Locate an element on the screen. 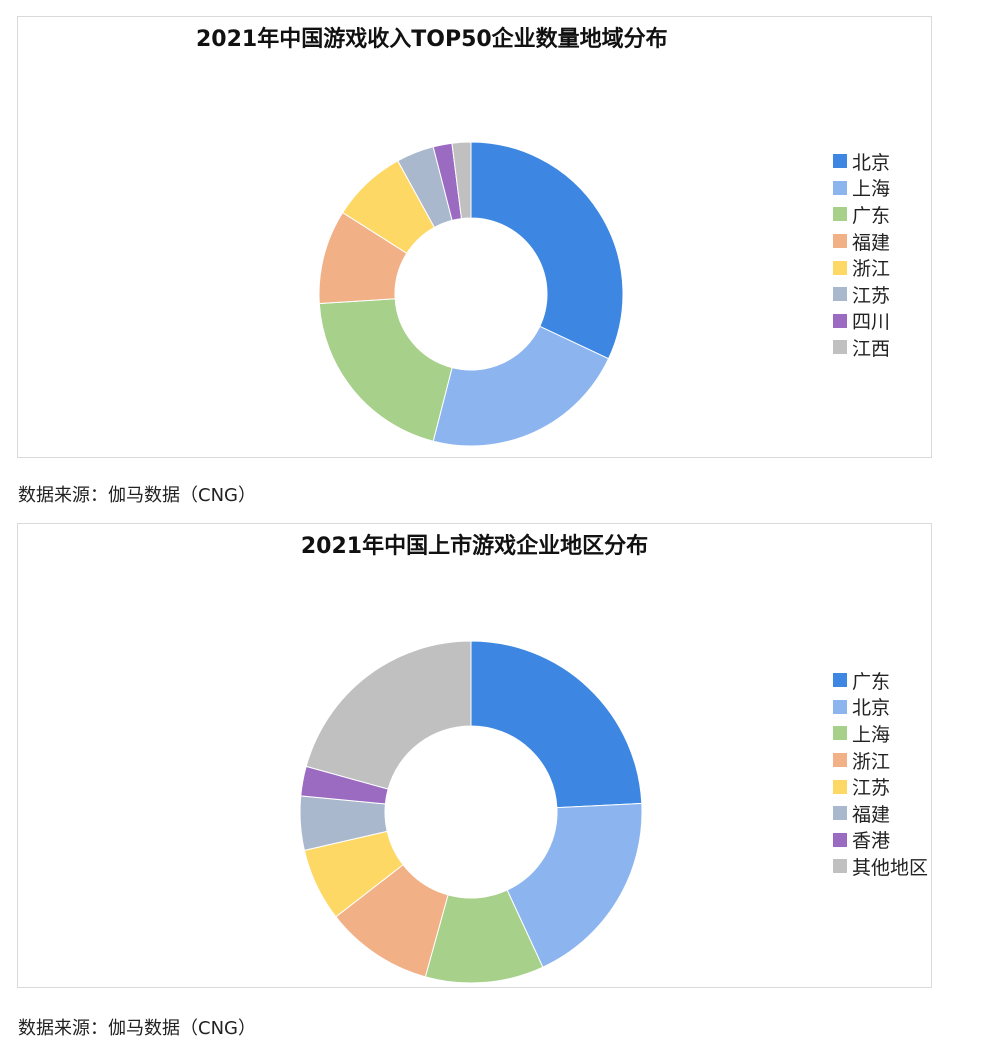 This screenshot has width=1000, height=1059. legend-item: 四川 is located at coordinates (861, 321).